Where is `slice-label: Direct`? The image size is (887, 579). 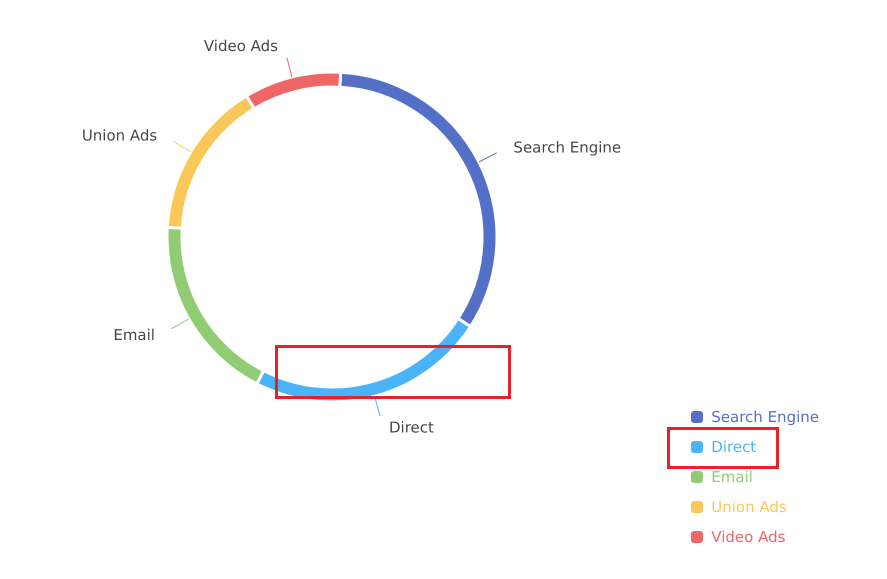 slice-label: Direct is located at coordinates (411, 427).